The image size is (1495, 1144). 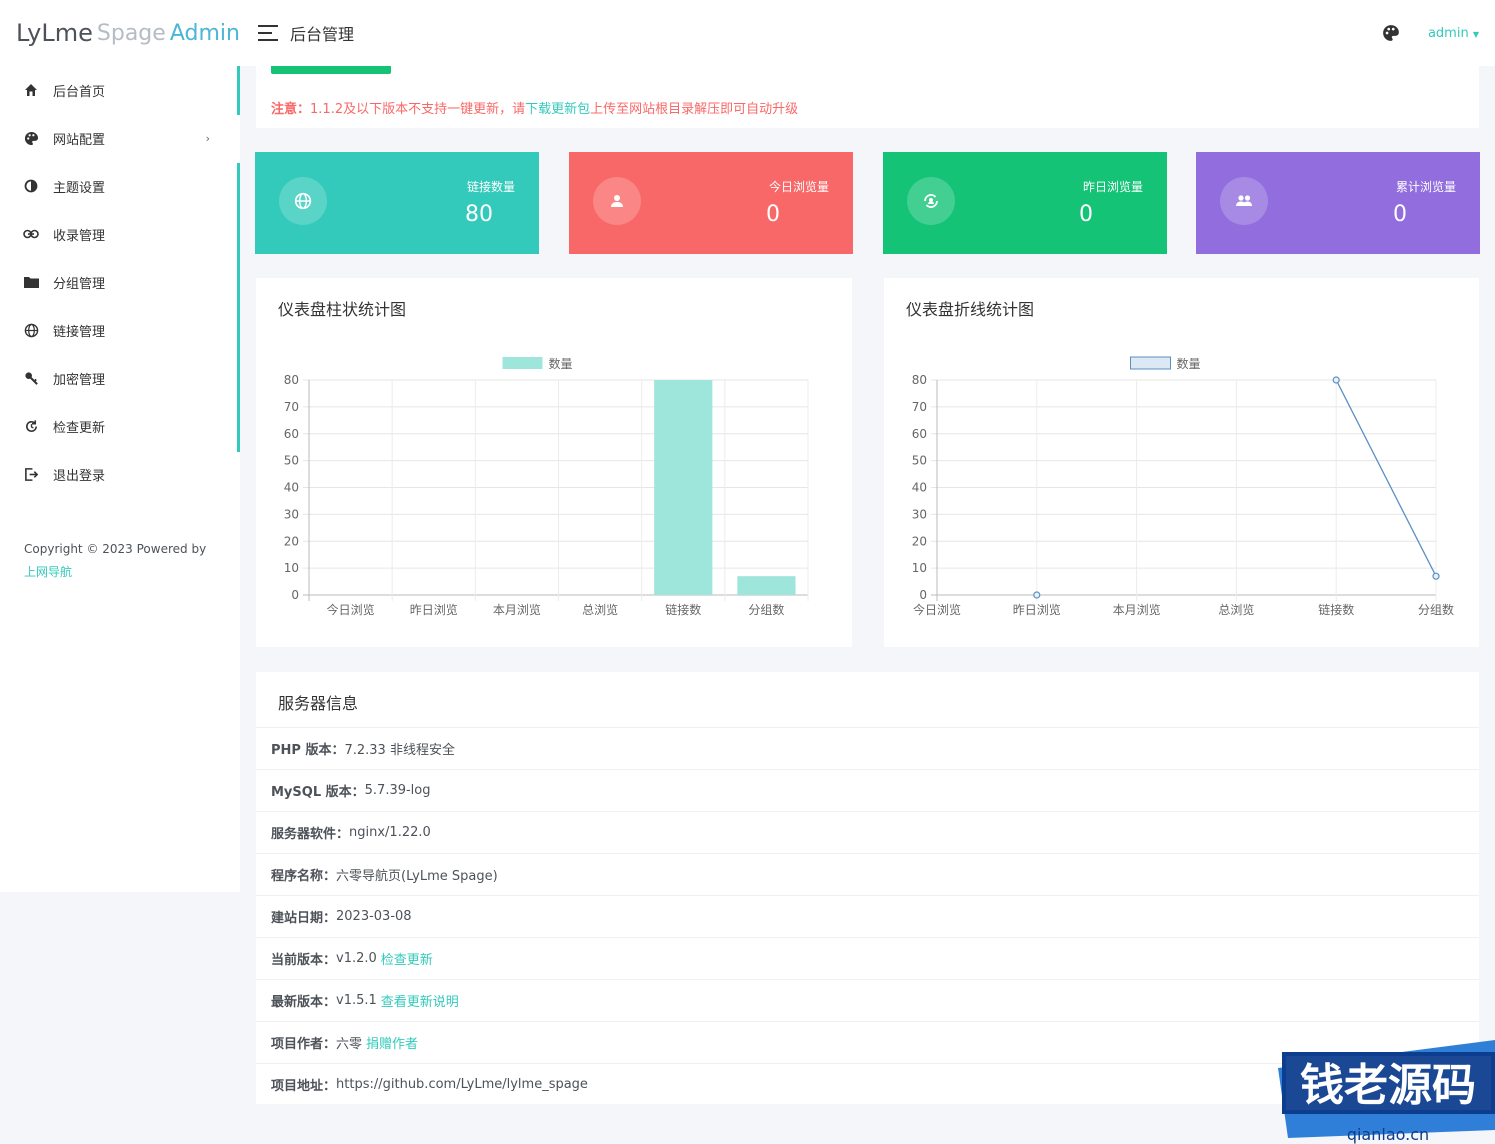 I want to click on sidebar-item-label: 检查更新, so click(x=79, y=428).